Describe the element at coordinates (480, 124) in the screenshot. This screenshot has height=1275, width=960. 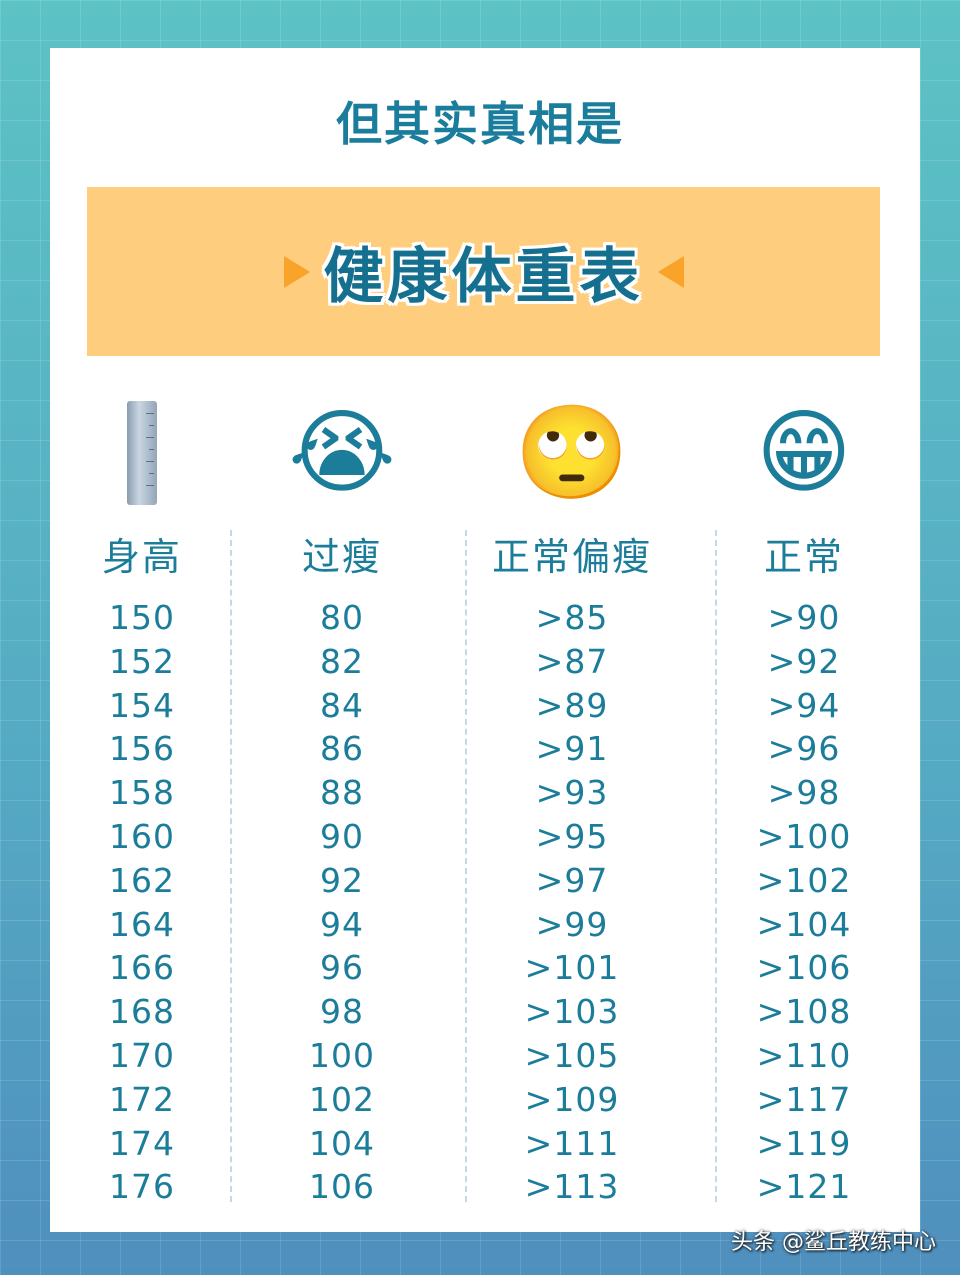
I see `page-title: 但其实真相是` at that location.